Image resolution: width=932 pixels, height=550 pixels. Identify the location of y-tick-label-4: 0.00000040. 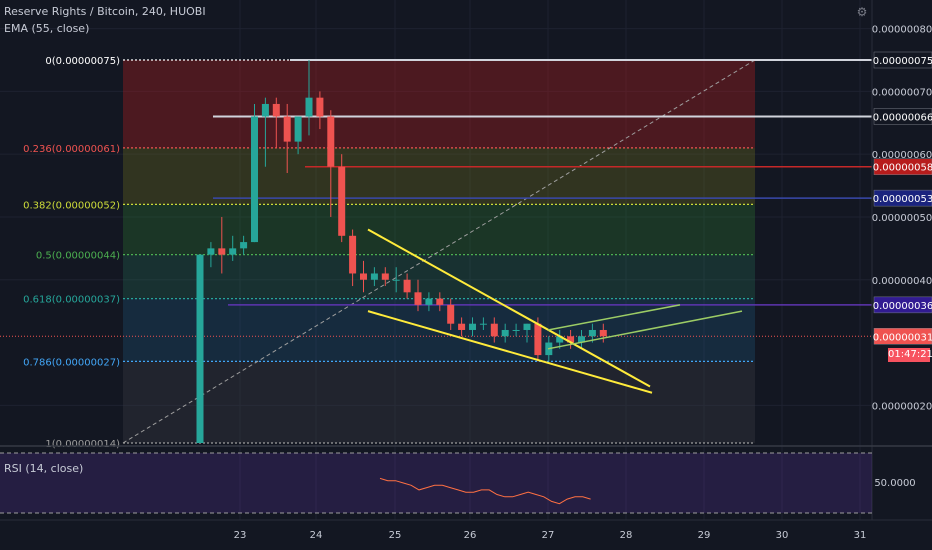
(902, 281).